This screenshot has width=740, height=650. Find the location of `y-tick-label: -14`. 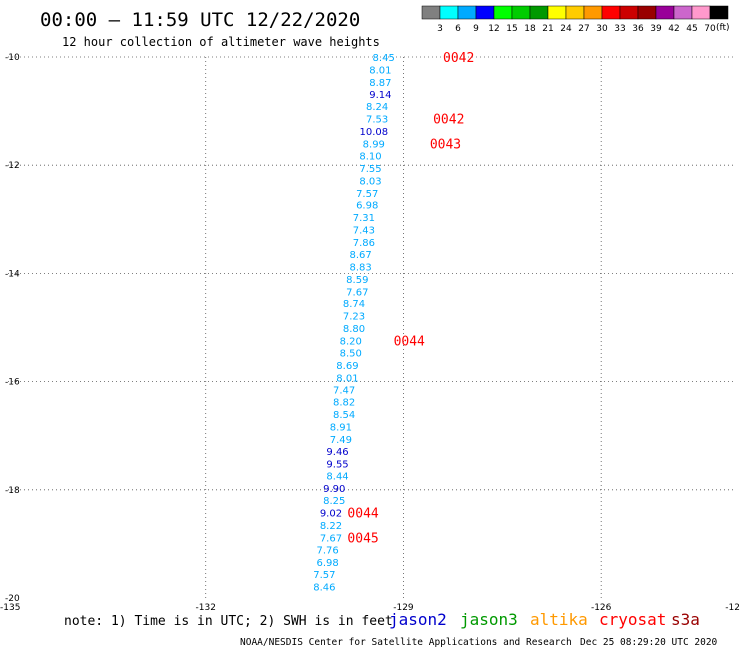

y-tick-label: -14 is located at coordinates (12, 274).